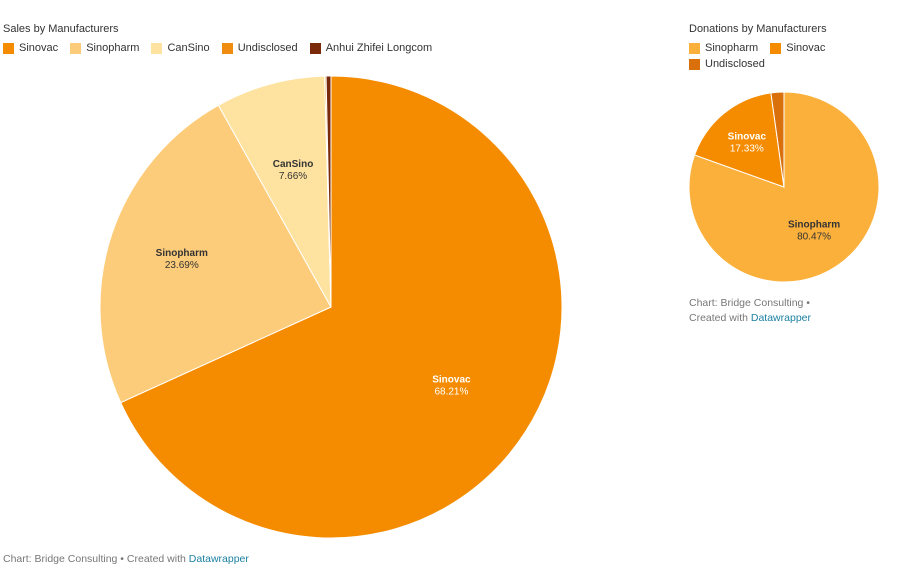 This screenshot has height=574, width=899. Describe the element at coordinates (758, 29) in the screenshot. I see `donations-chart-title: Donations by Manufacturers` at that location.